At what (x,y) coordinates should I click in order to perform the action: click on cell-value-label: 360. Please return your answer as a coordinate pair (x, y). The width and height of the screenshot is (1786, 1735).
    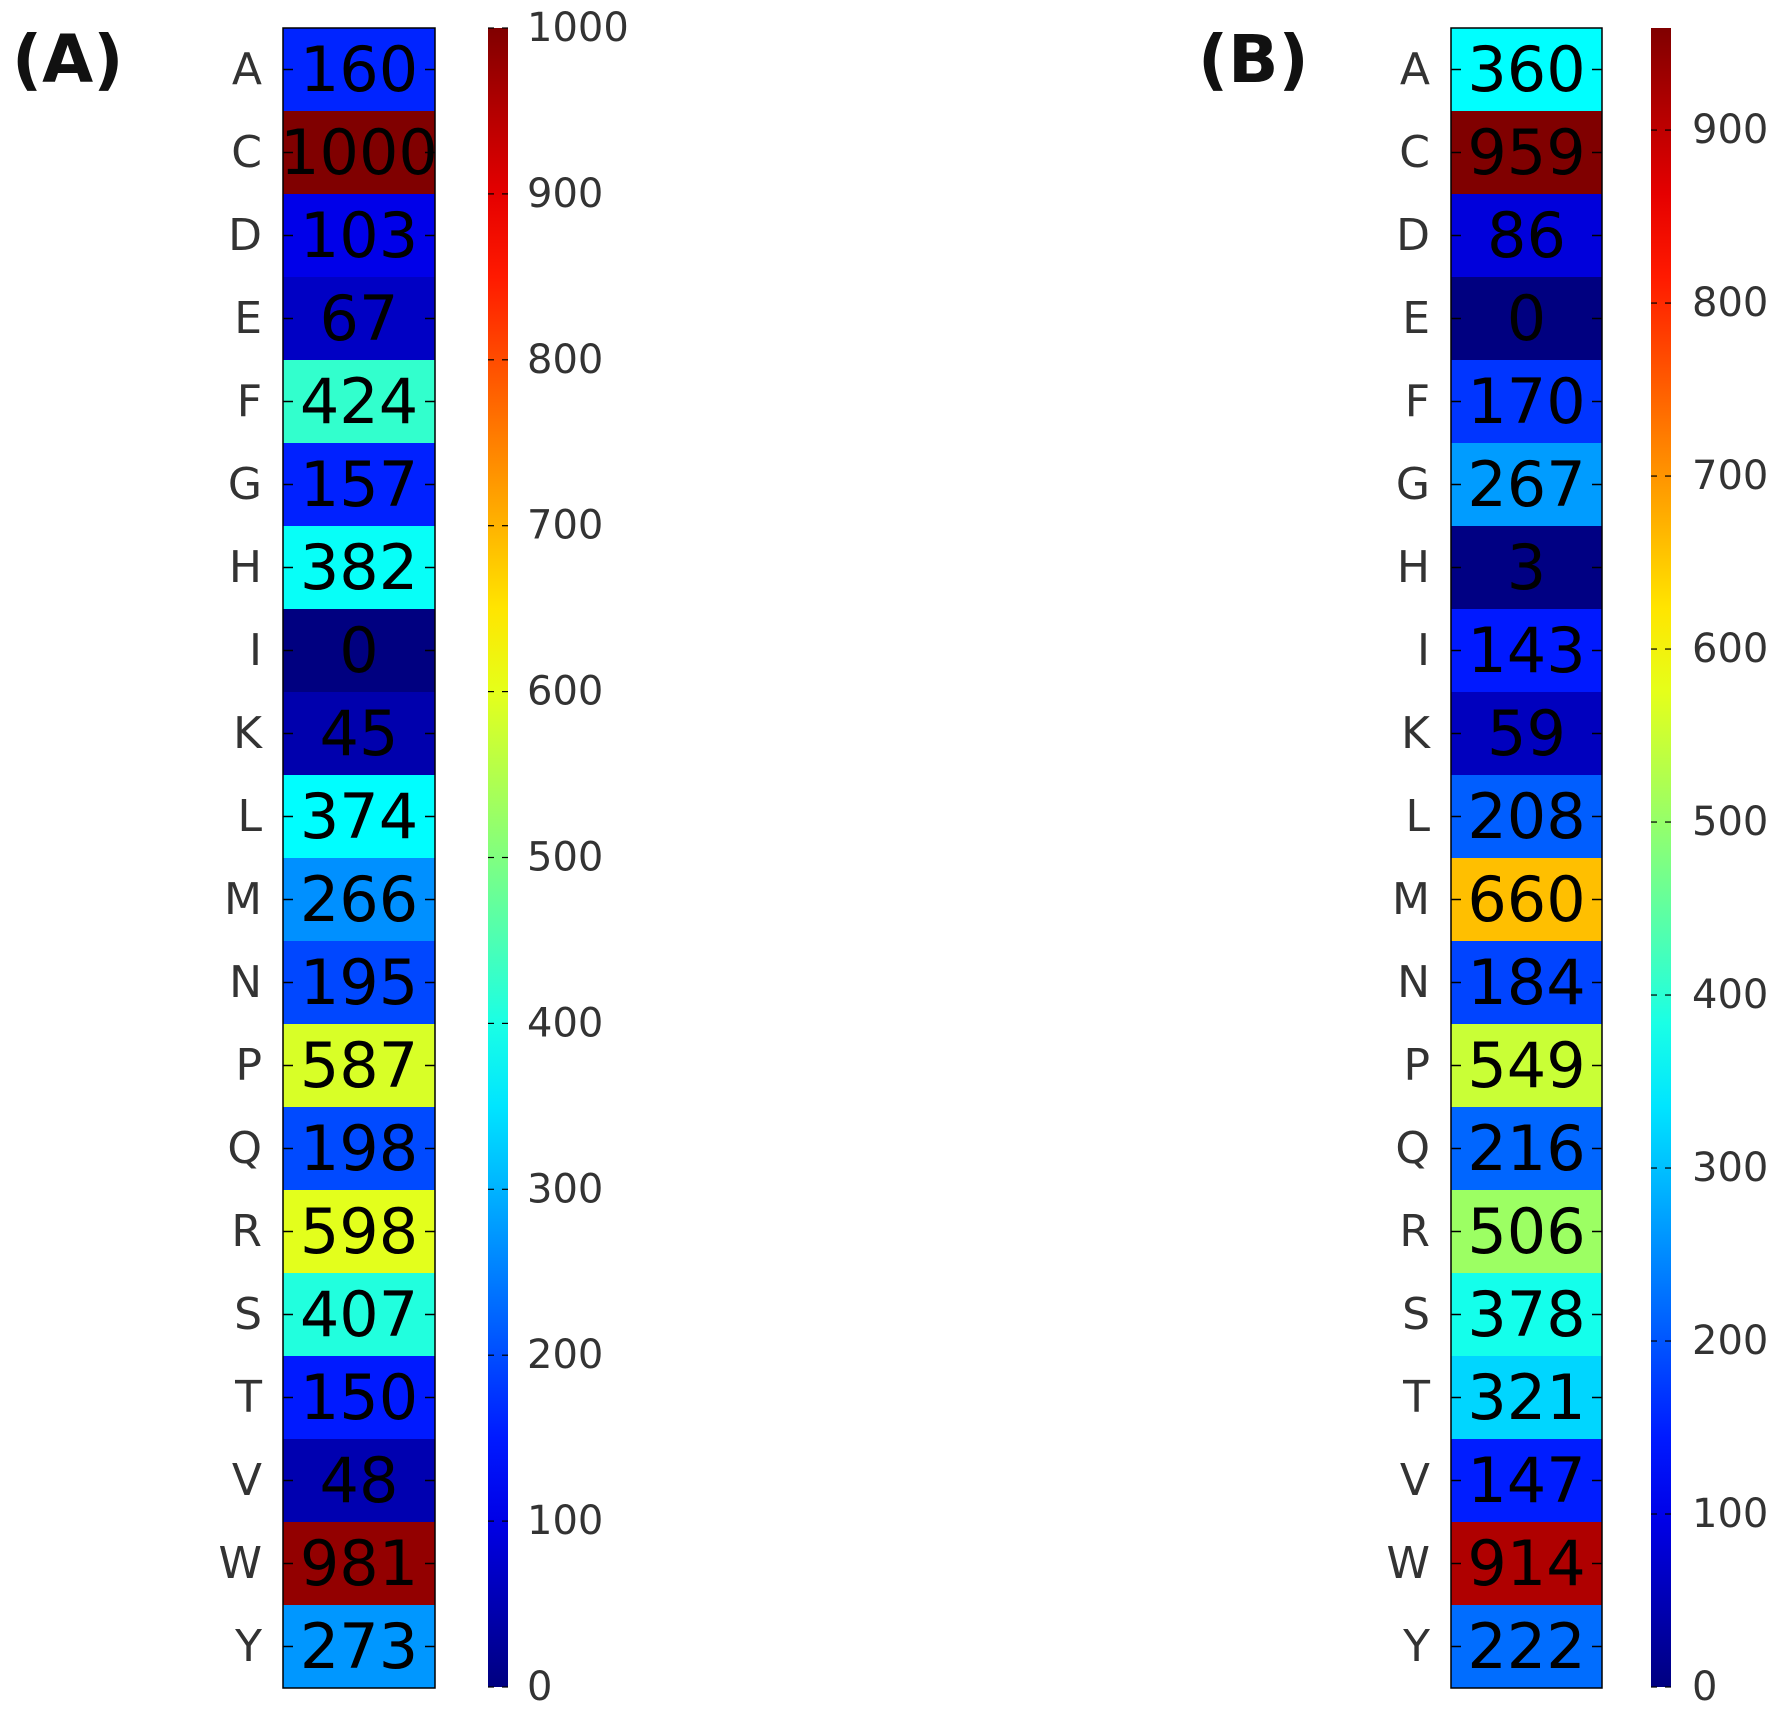
    Looking at the image, I should click on (1526, 69).